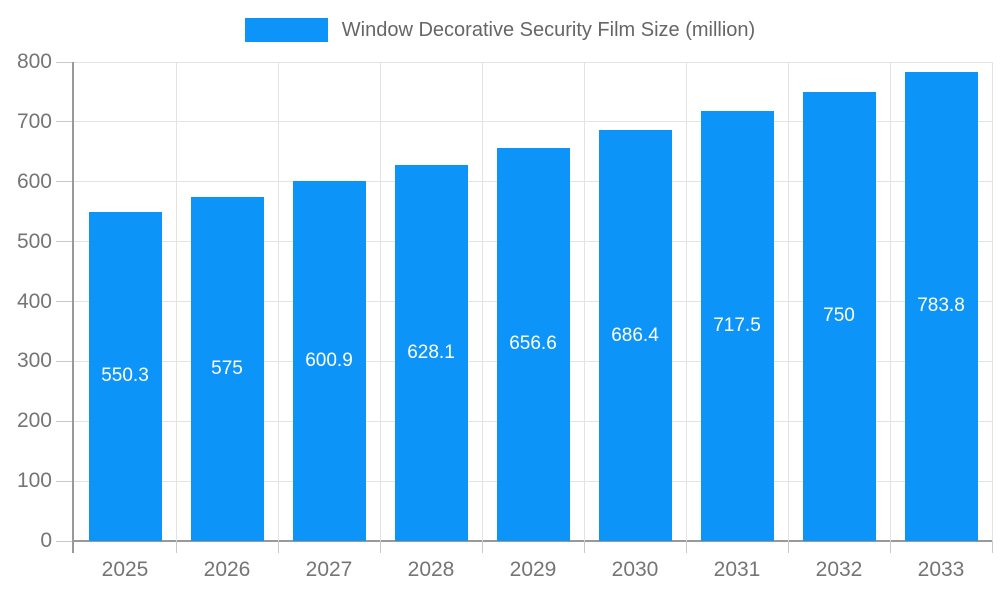 This screenshot has height=600, width=1000. What do you see at coordinates (329, 569) in the screenshot?
I see `x-axis-tick-label: 2027` at bounding box center [329, 569].